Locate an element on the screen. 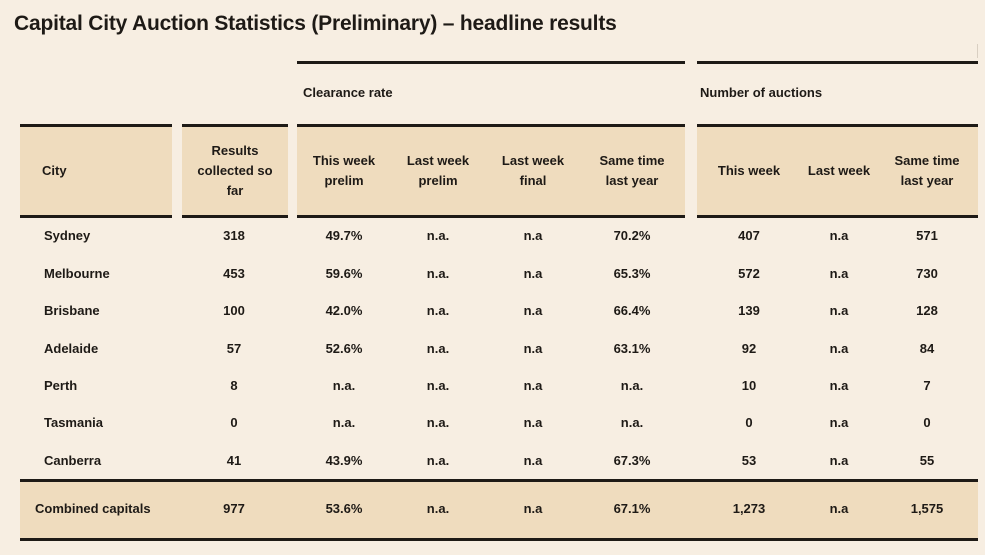 This screenshot has width=985, height=555. cell-na-this-week: 53 is located at coordinates (749, 460).